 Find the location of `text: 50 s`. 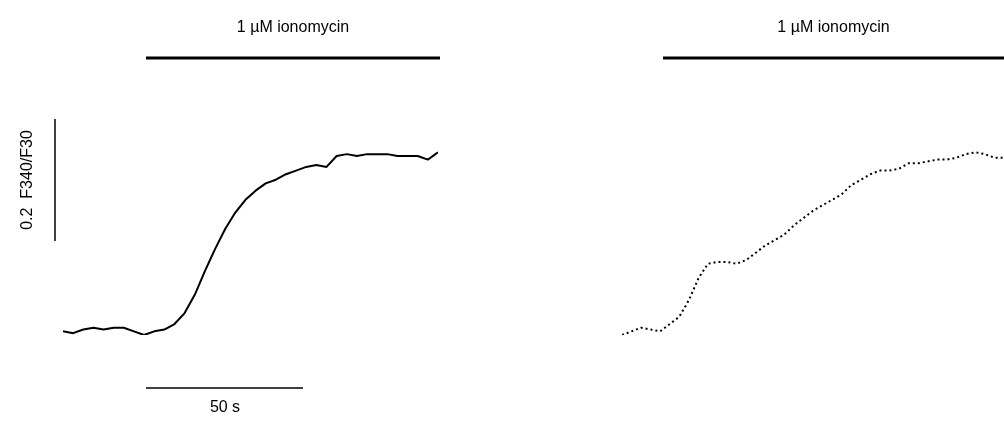

text: 50 s is located at coordinates (225, 406).